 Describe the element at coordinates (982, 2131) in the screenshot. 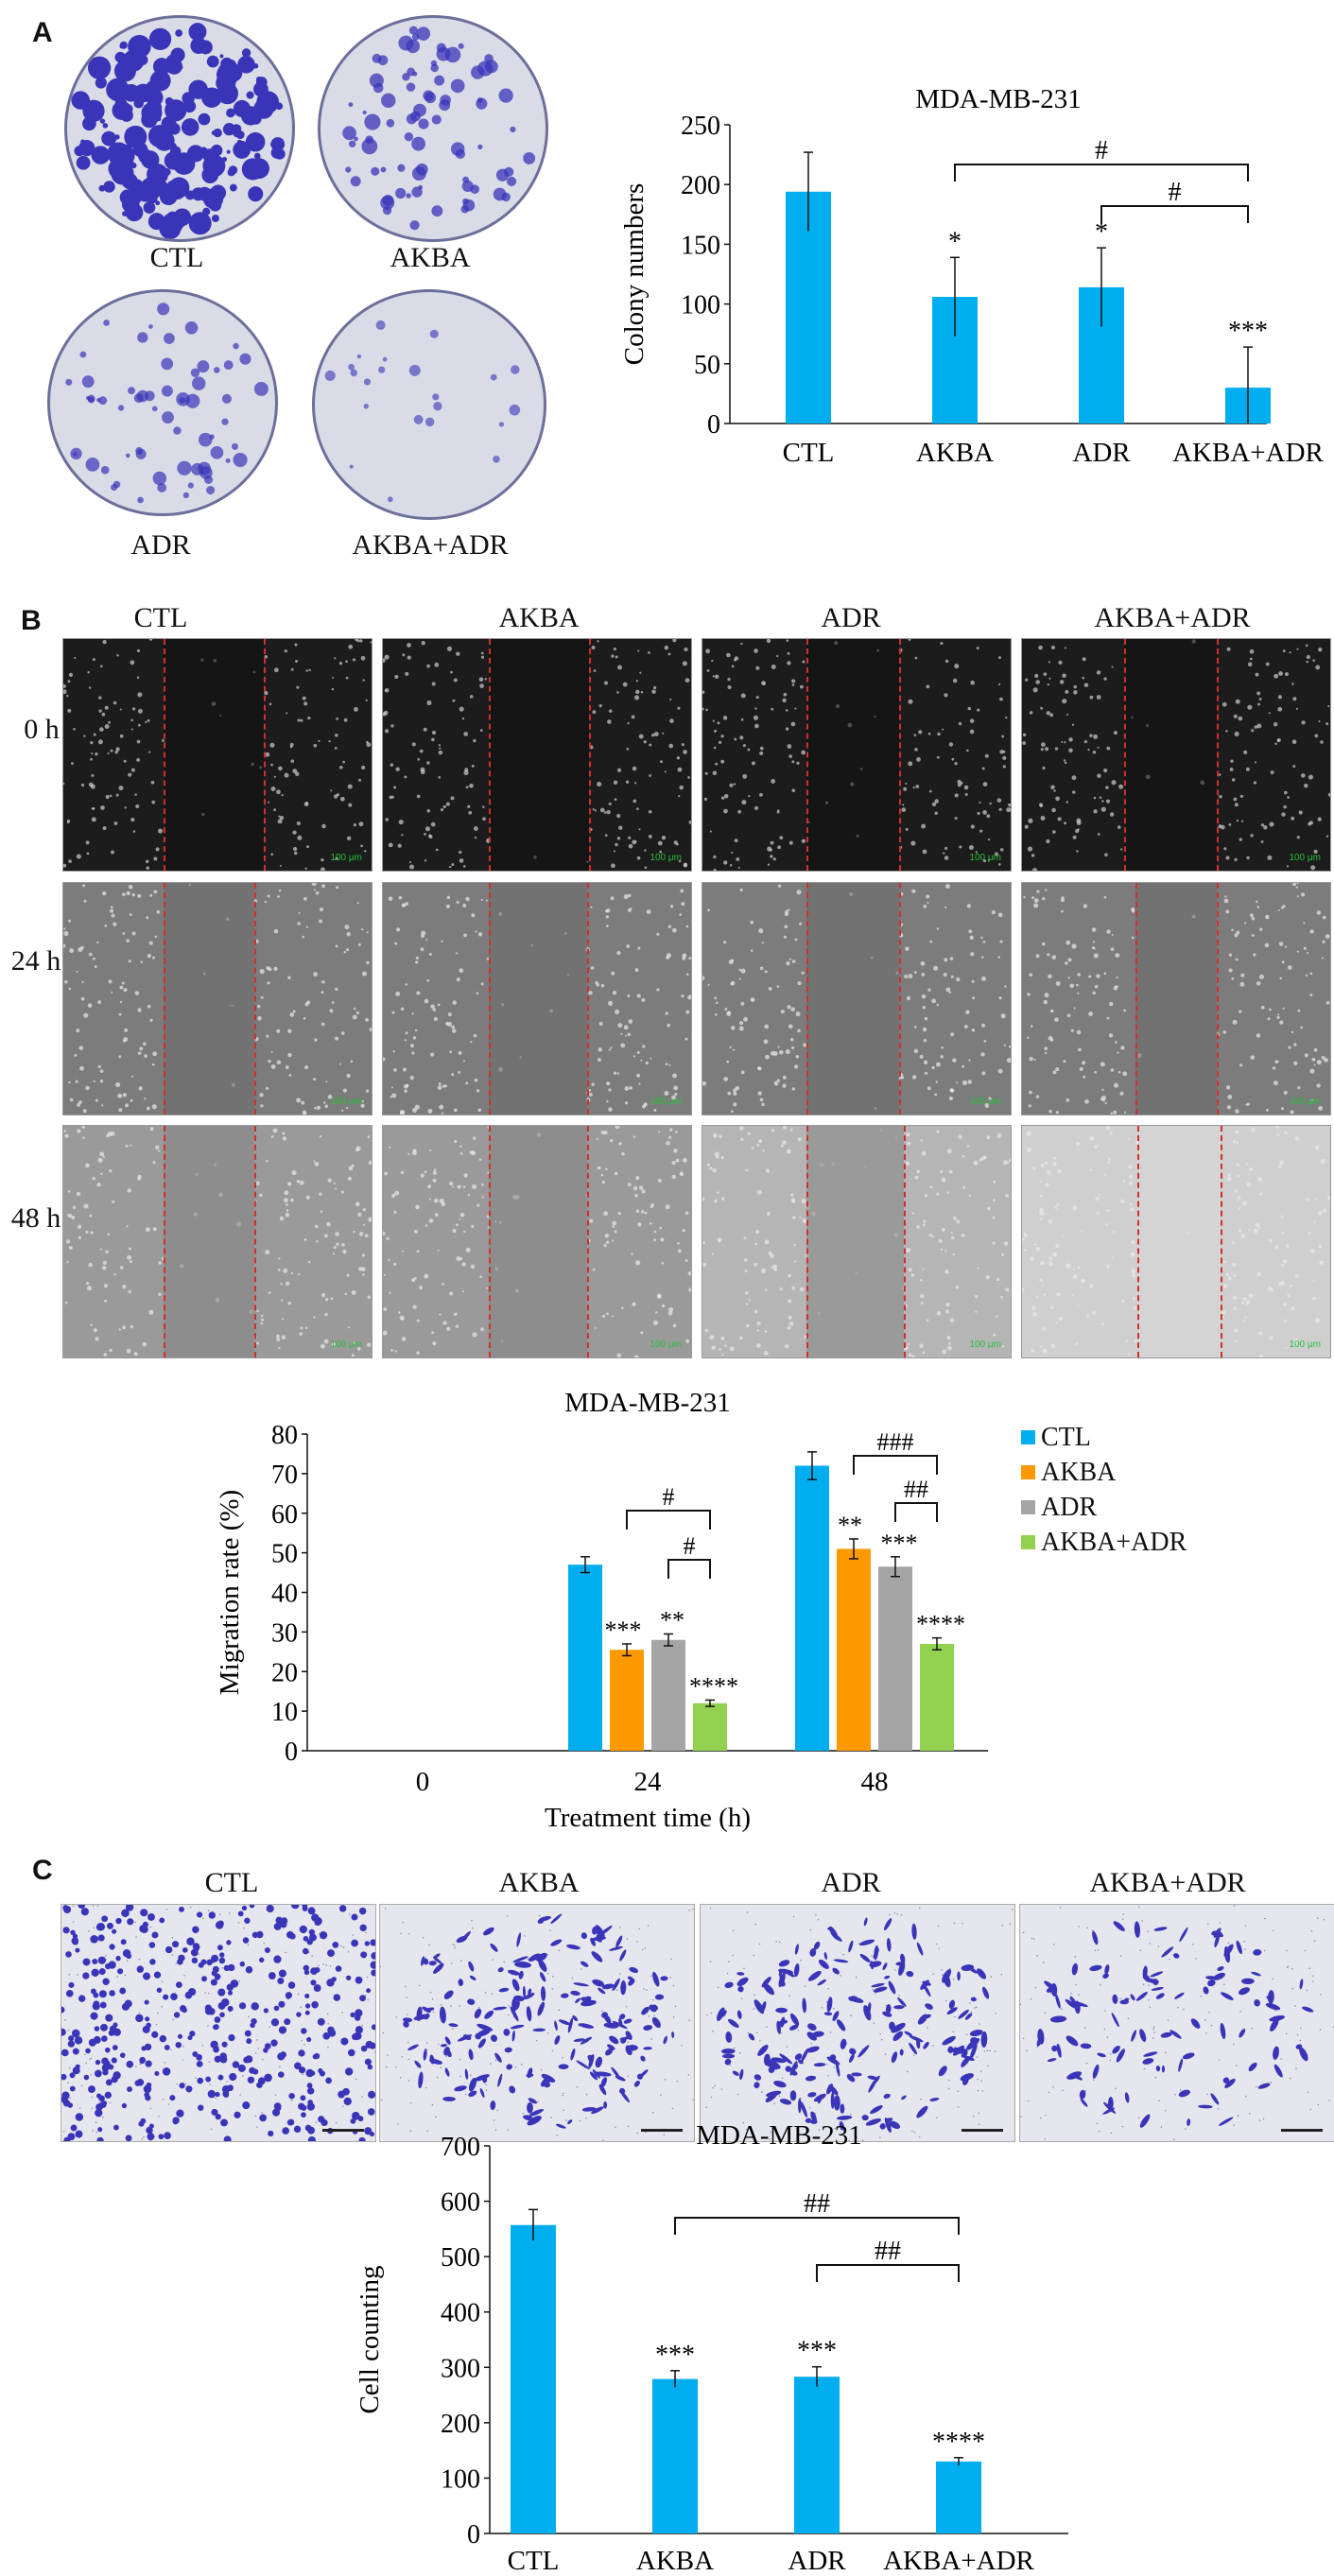

I see `scale-bar` at that location.